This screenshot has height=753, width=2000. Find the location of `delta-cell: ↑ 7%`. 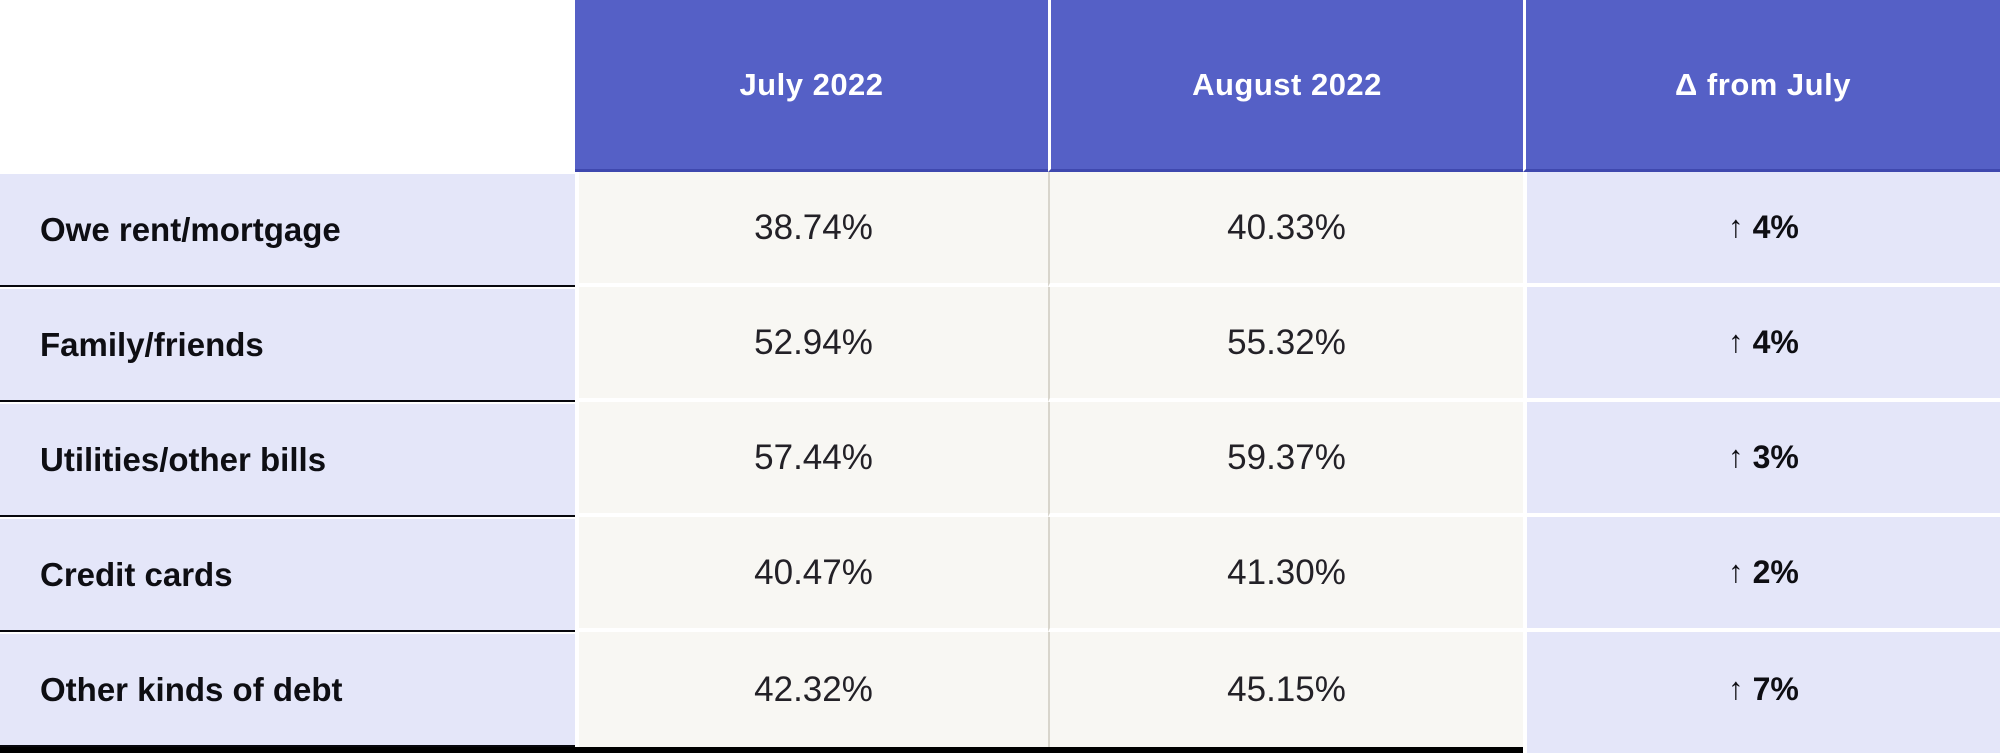

delta-cell: ↑ 7% is located at coordinates (1761, 689).